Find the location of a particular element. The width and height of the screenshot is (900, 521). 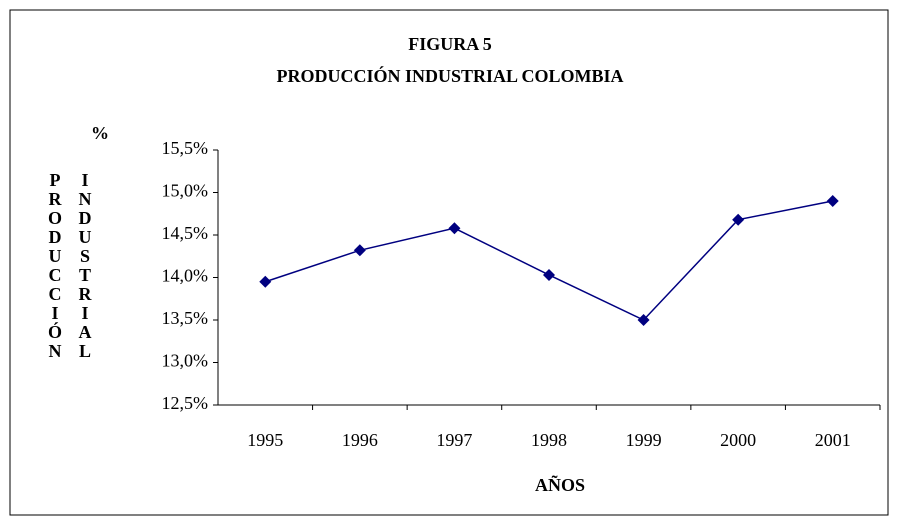

y-tick-label: 13,5% is located at coordinates (185, 318).